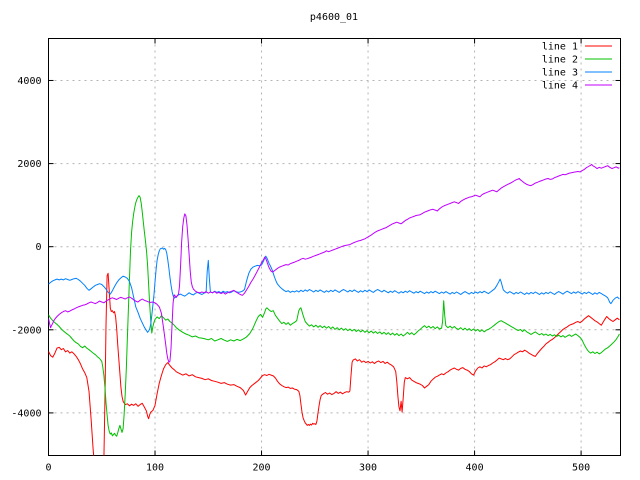  What do you see at coordinates (560, 60) in the screenshot?
I see `legend-label: line 2` at bounding box center [560, 60].